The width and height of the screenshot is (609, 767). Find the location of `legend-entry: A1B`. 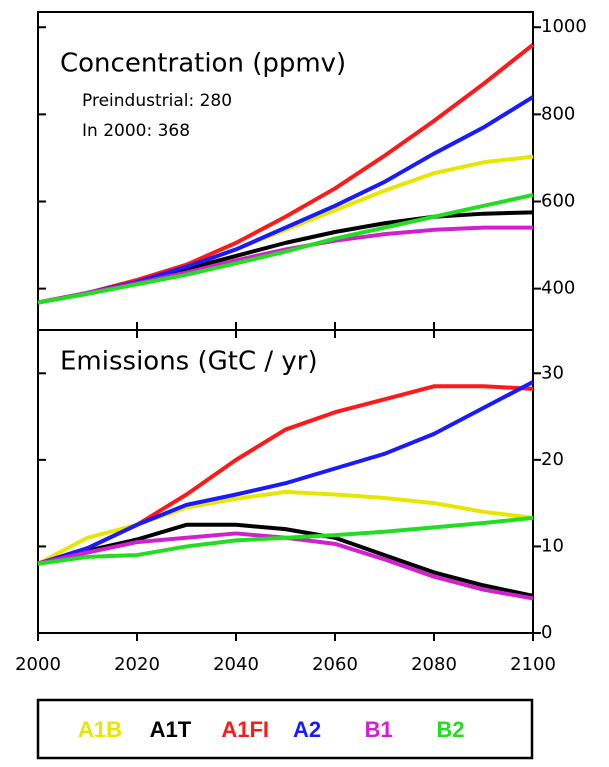

legend-entry: A1B is located at coordinates (100, 729).